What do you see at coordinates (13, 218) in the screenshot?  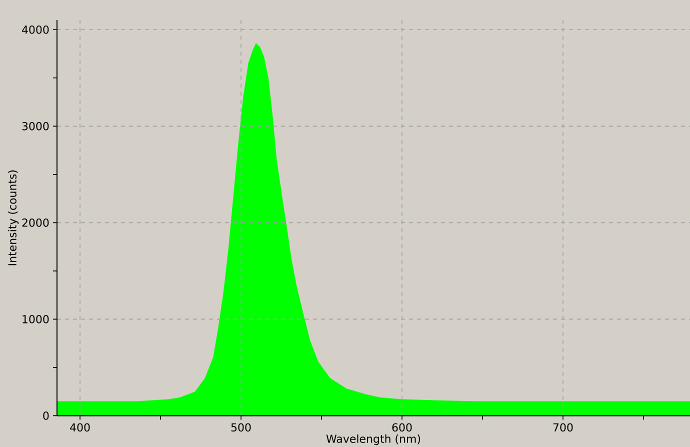 I see `y-axis-title: Intensity (counts)` at bounding box center [13, 218].